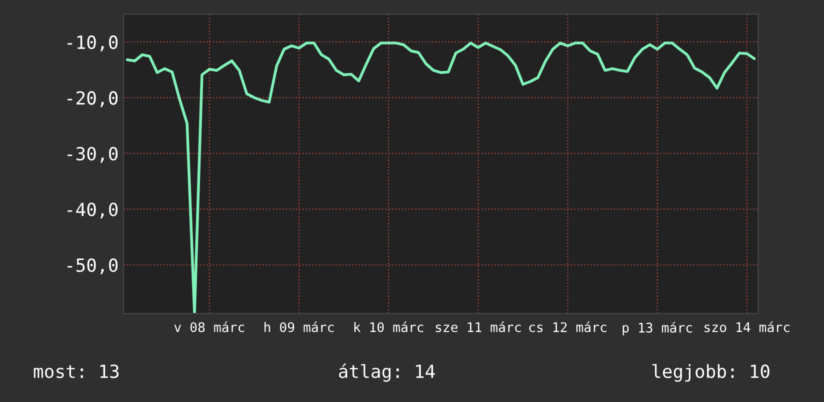 The height and width of the screenshot is (402, 824). Describe the element at coordinates (299, 326) in the screenshot. I see `x-tick-label: h 09 márc` at that location.